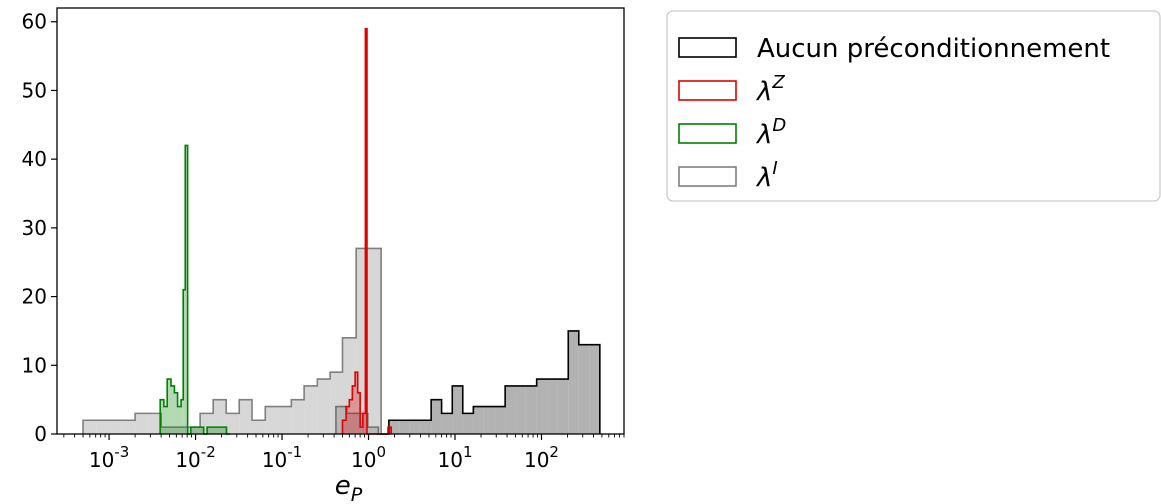  What do you see at coordinates (282, 457) in the screenshot?
I see `x-tick-label: 10⁻¹` at bounding box center [282, 457].